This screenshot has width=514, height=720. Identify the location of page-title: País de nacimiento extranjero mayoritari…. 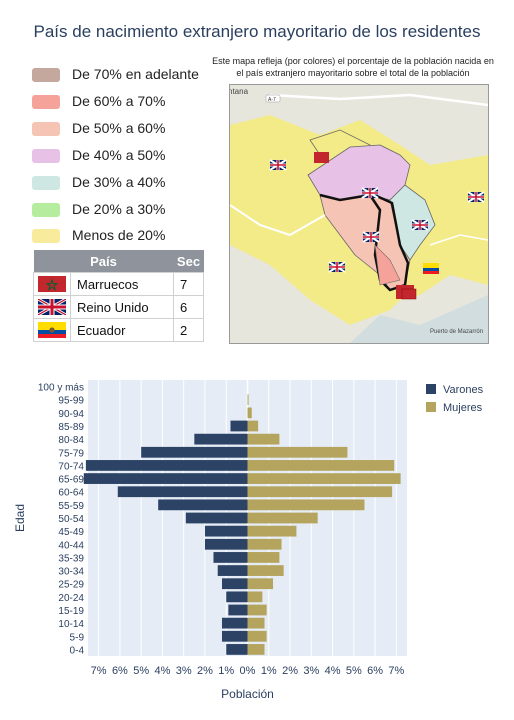
(257, 31).